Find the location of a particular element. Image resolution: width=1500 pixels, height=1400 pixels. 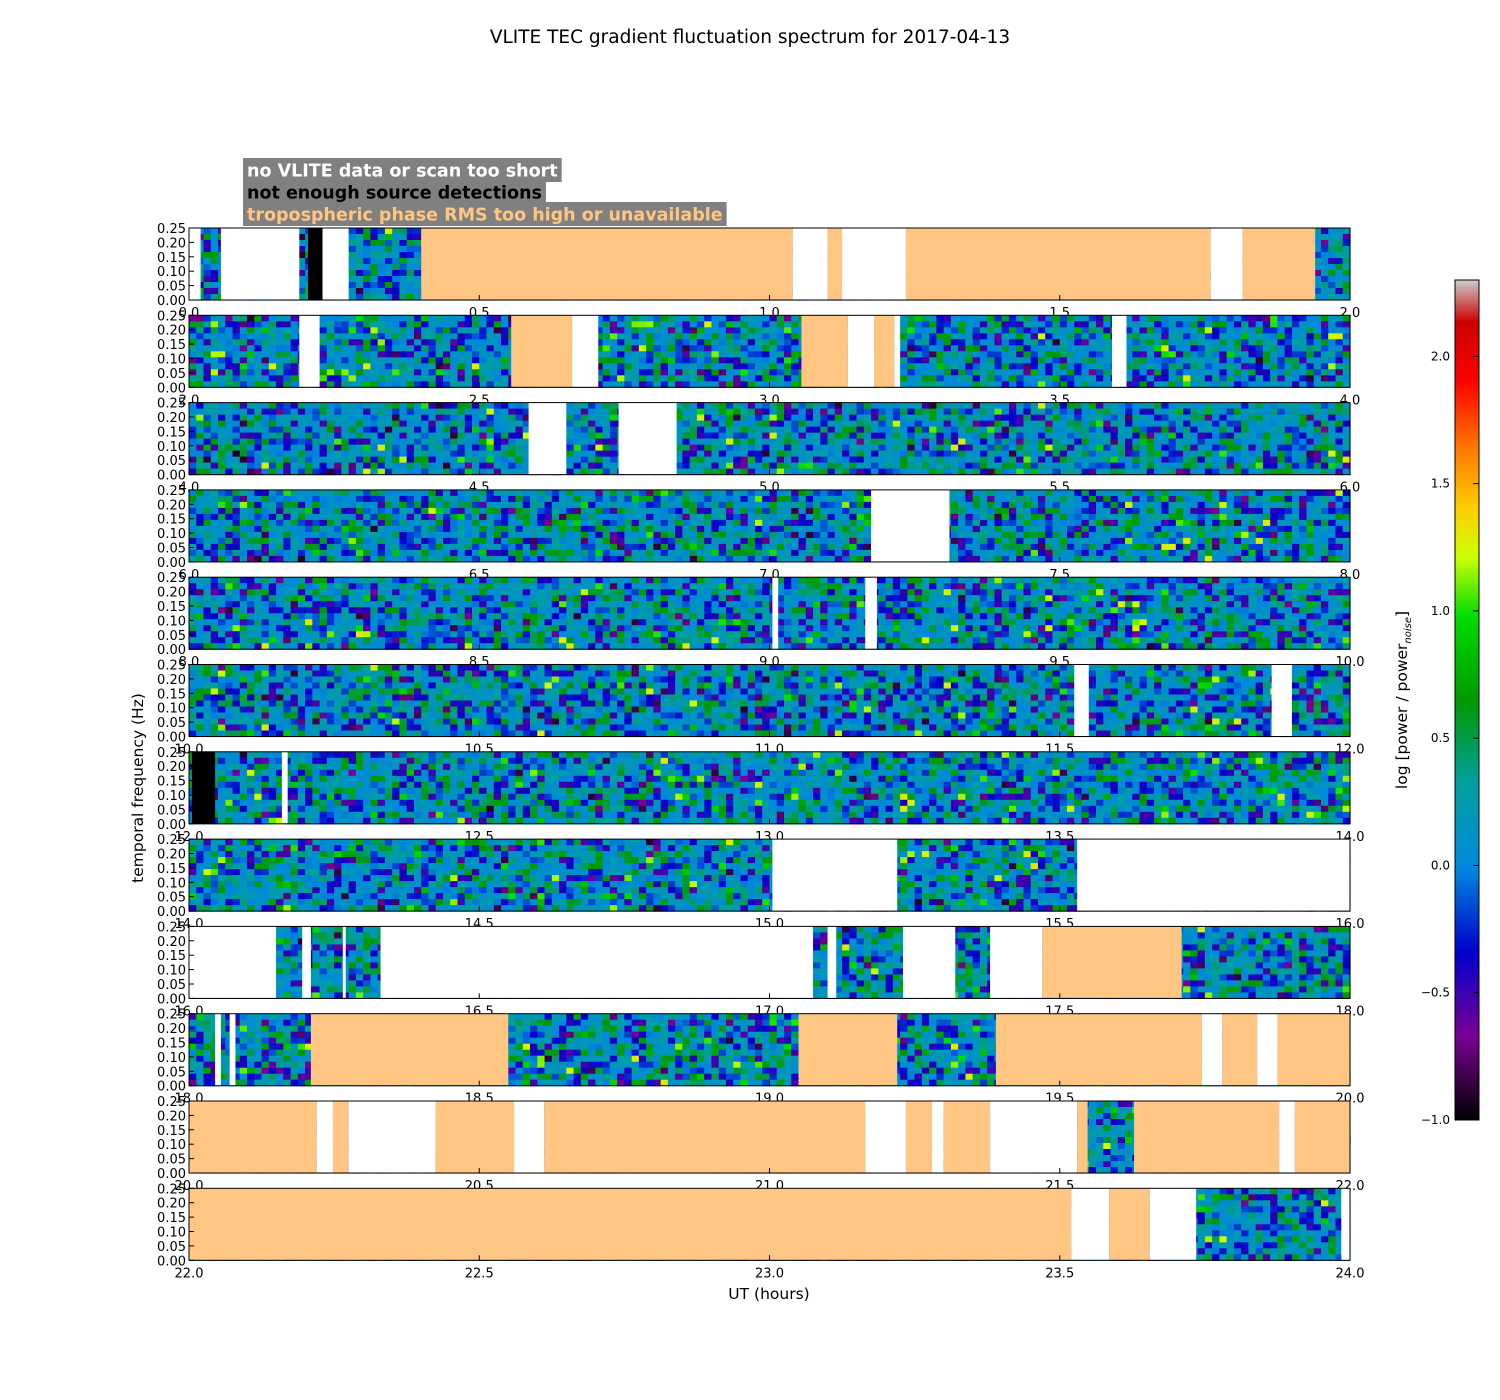

y-tick-label: 0.25 is located at coordinates (171, 316).